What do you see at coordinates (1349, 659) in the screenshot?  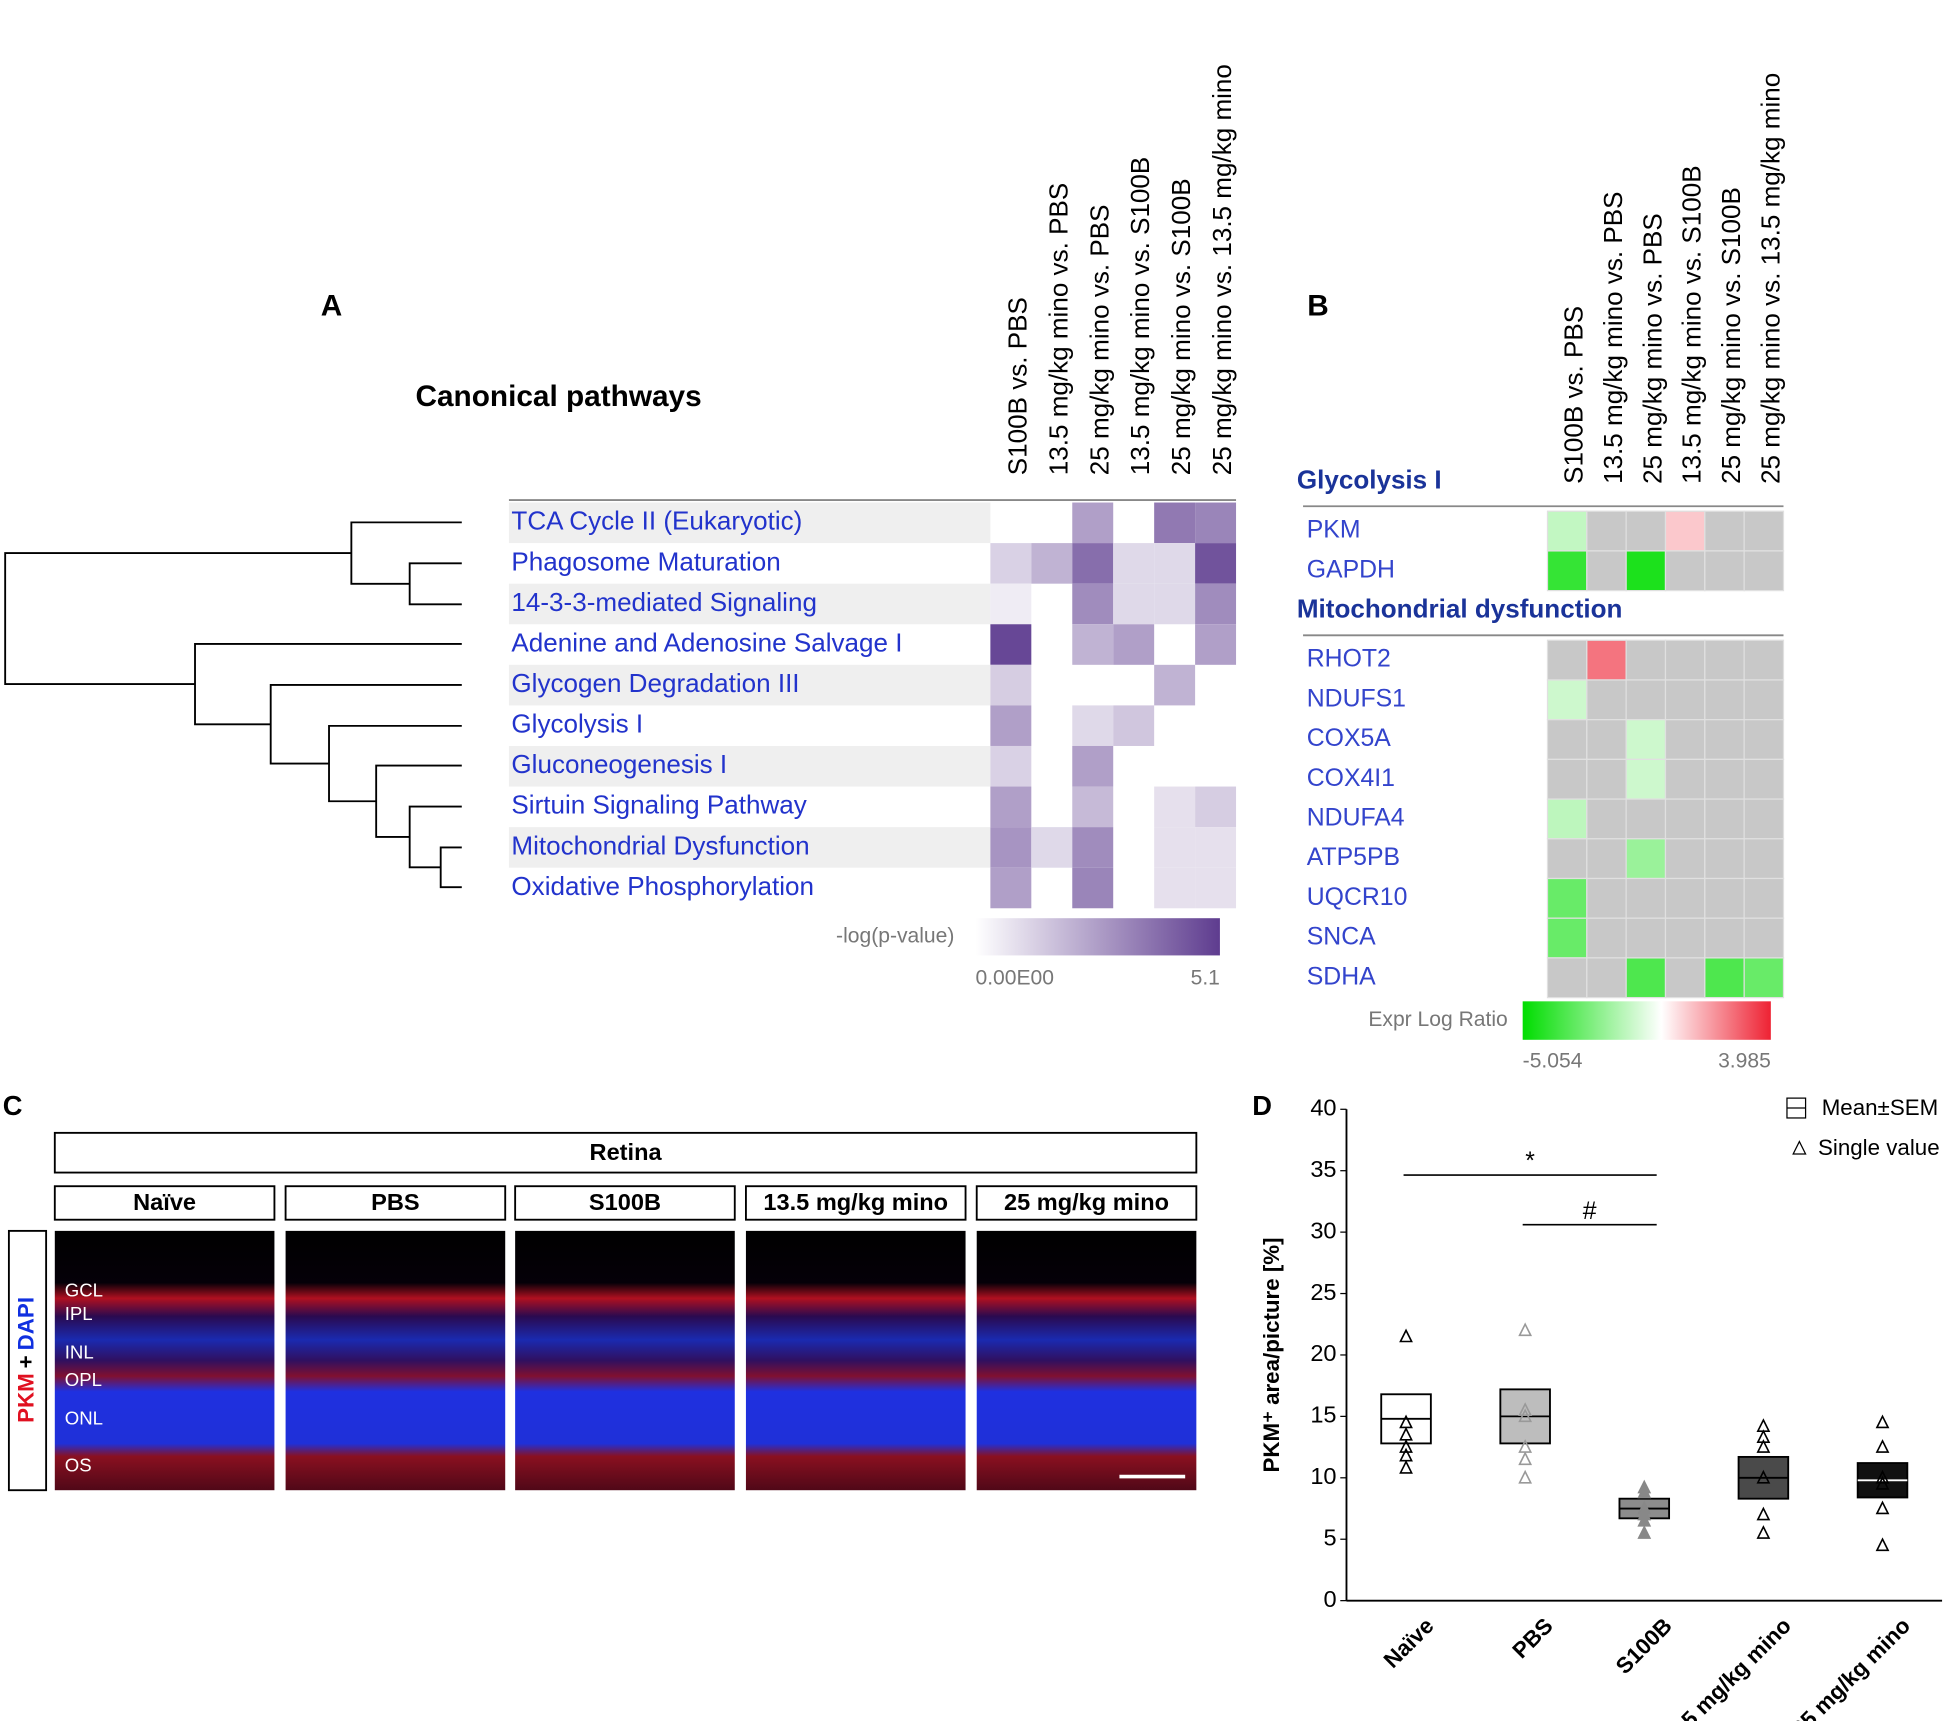 I see `row-label: RHOT2` at bounding box center [1349, 659].